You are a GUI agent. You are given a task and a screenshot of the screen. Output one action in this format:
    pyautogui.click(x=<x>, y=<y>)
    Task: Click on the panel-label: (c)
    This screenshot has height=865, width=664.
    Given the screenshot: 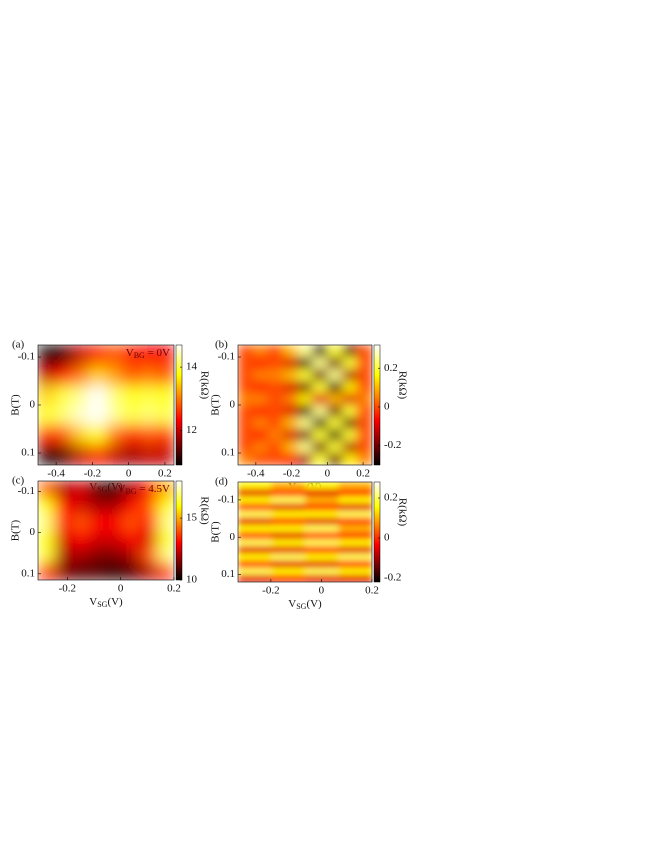 What is the action you would take?
    pyautogui.click(x=18, y=481)
    